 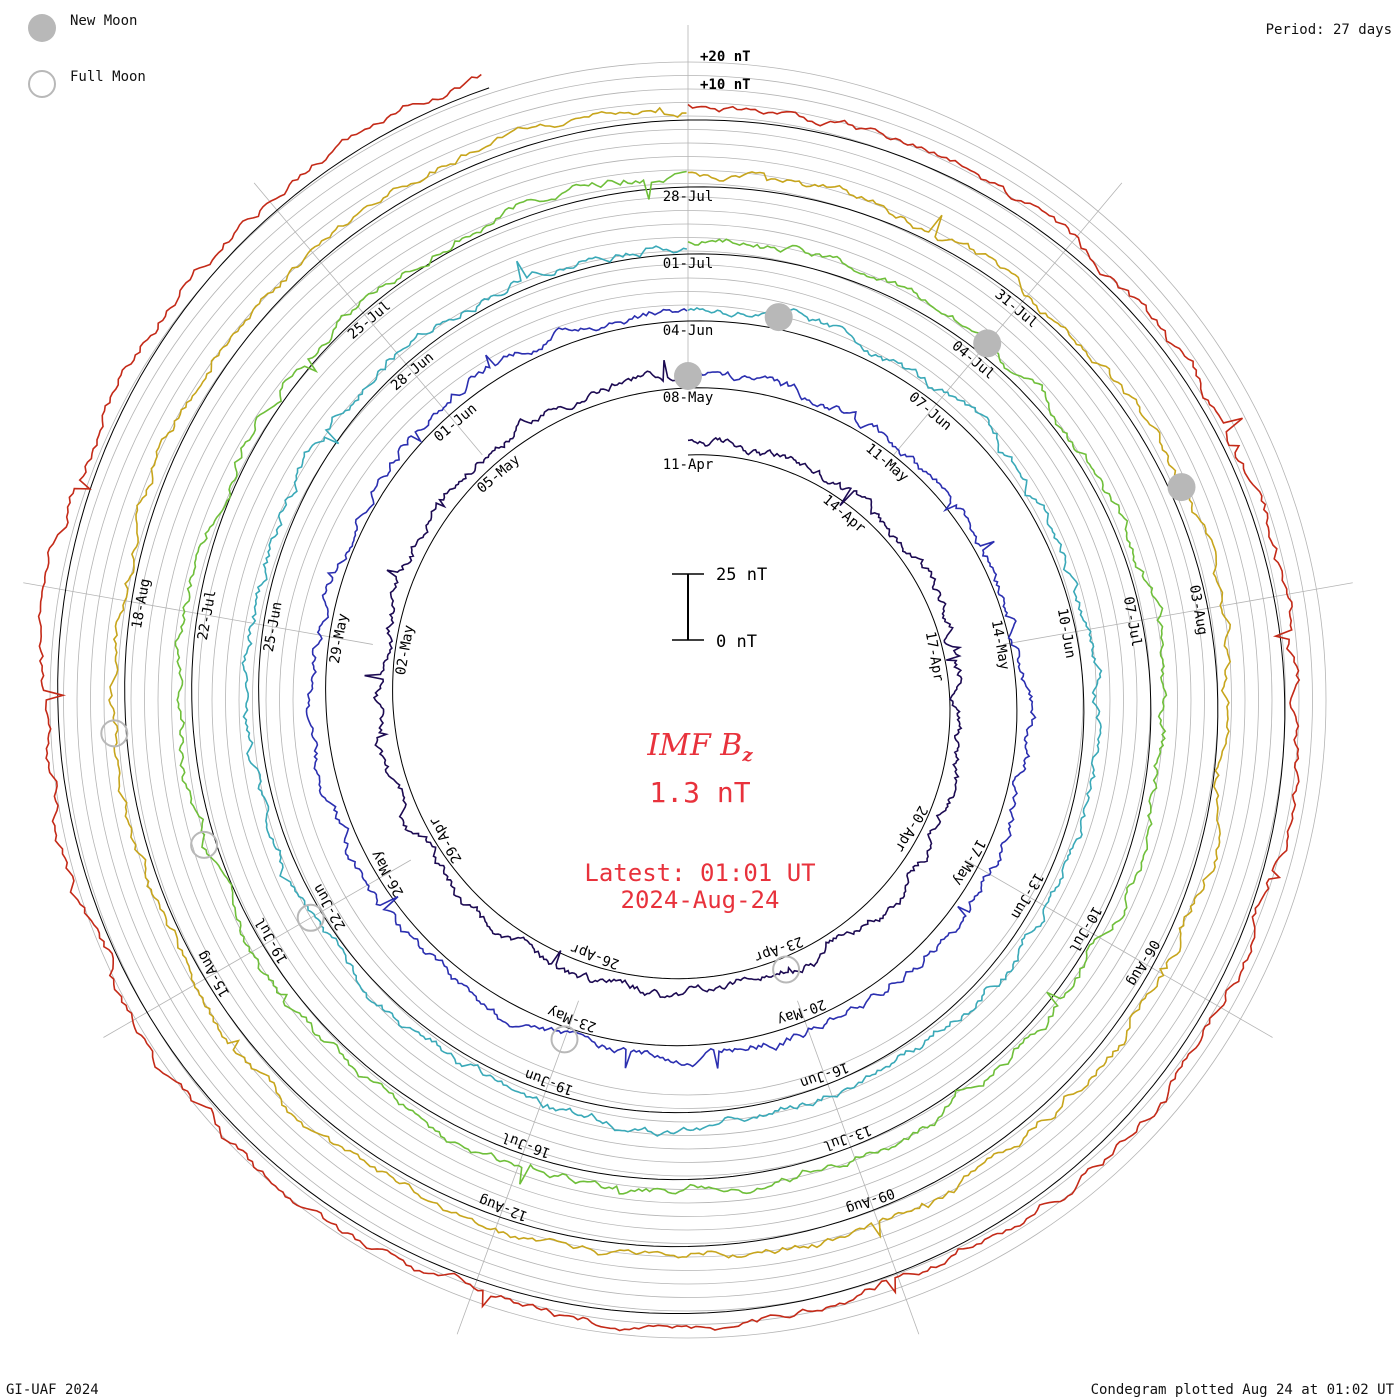 What do you see at coordinates (700, 792) in the screenshot?
I see `current-value: 1.3 nT` at bounding box center [700, 792].